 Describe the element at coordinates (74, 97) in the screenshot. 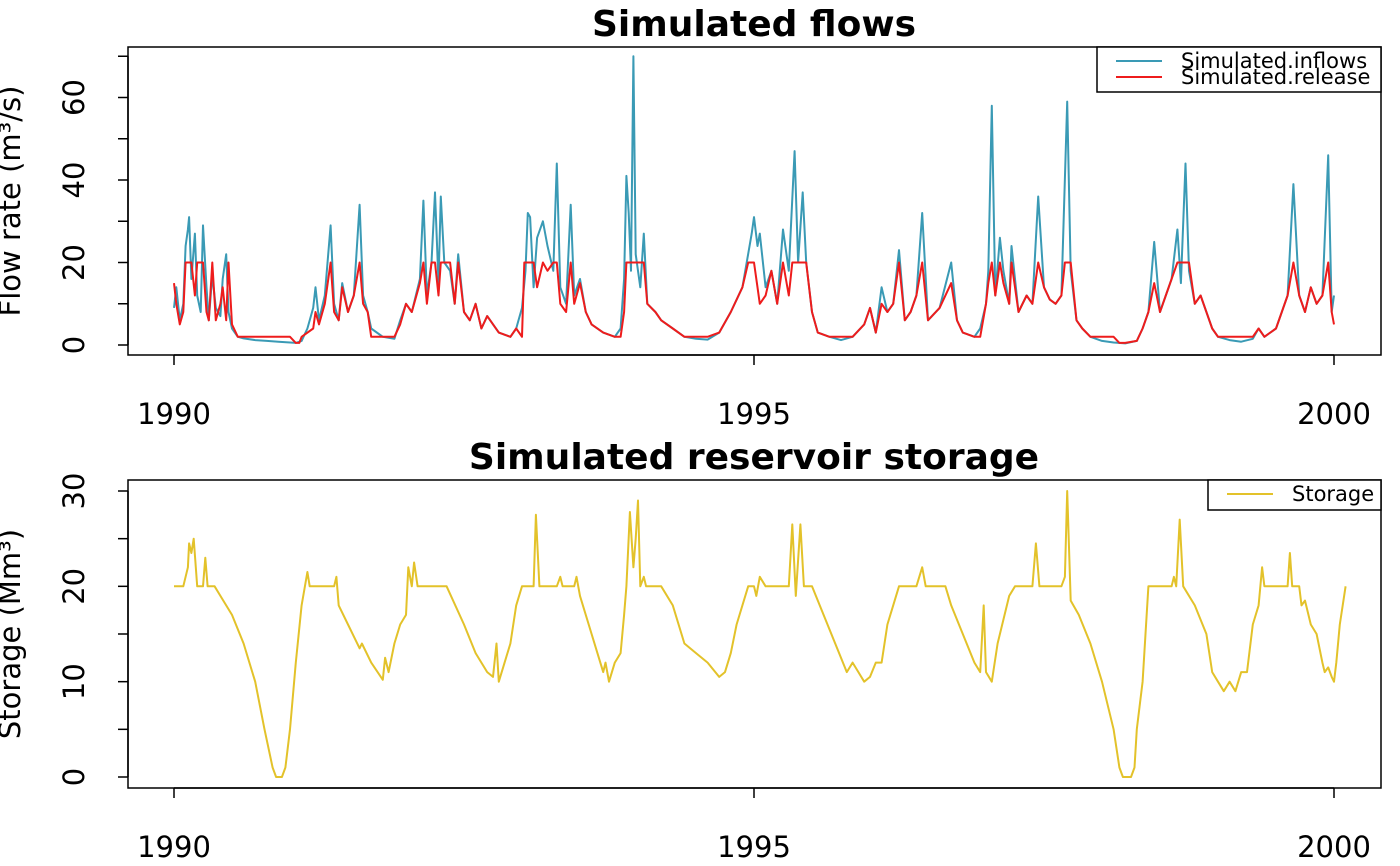

I see `y-tick-label: 60` at that location.